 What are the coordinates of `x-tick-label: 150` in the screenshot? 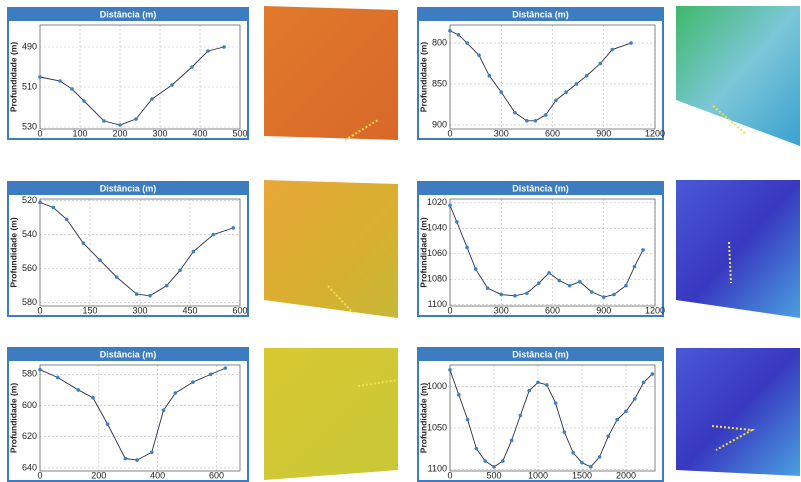 It's located at (89, 310).